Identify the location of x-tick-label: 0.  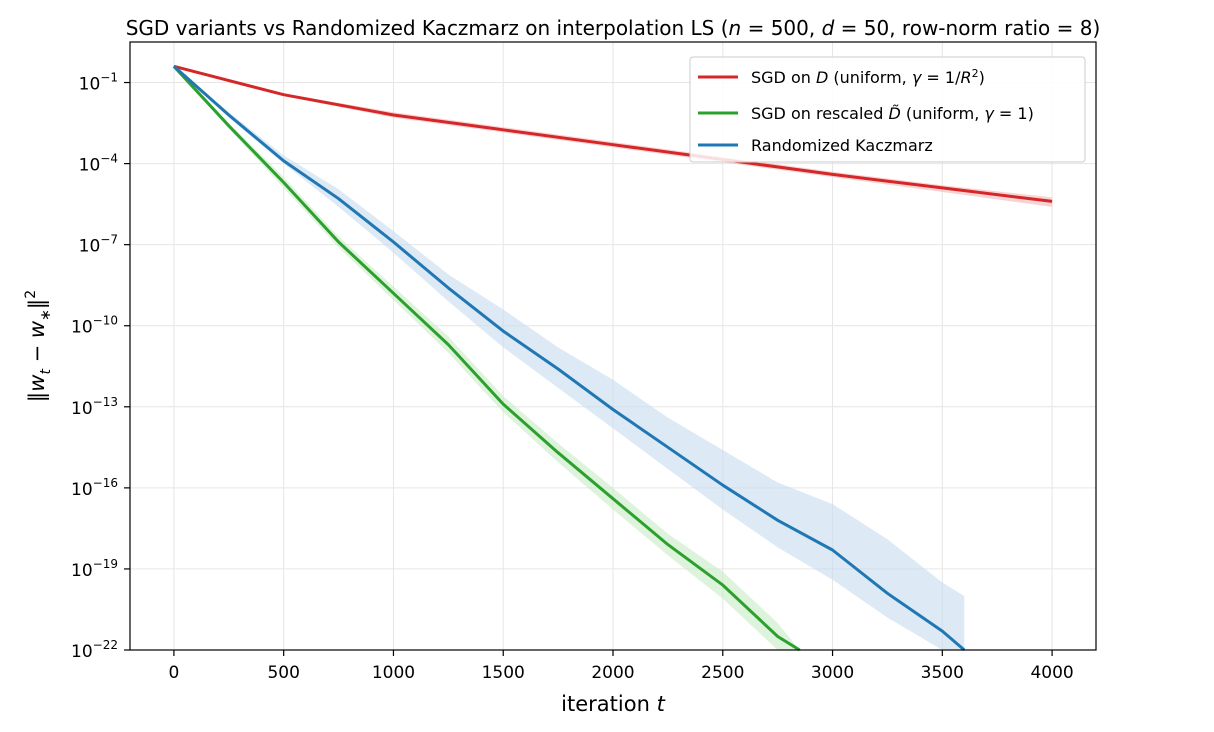
(173, 673).